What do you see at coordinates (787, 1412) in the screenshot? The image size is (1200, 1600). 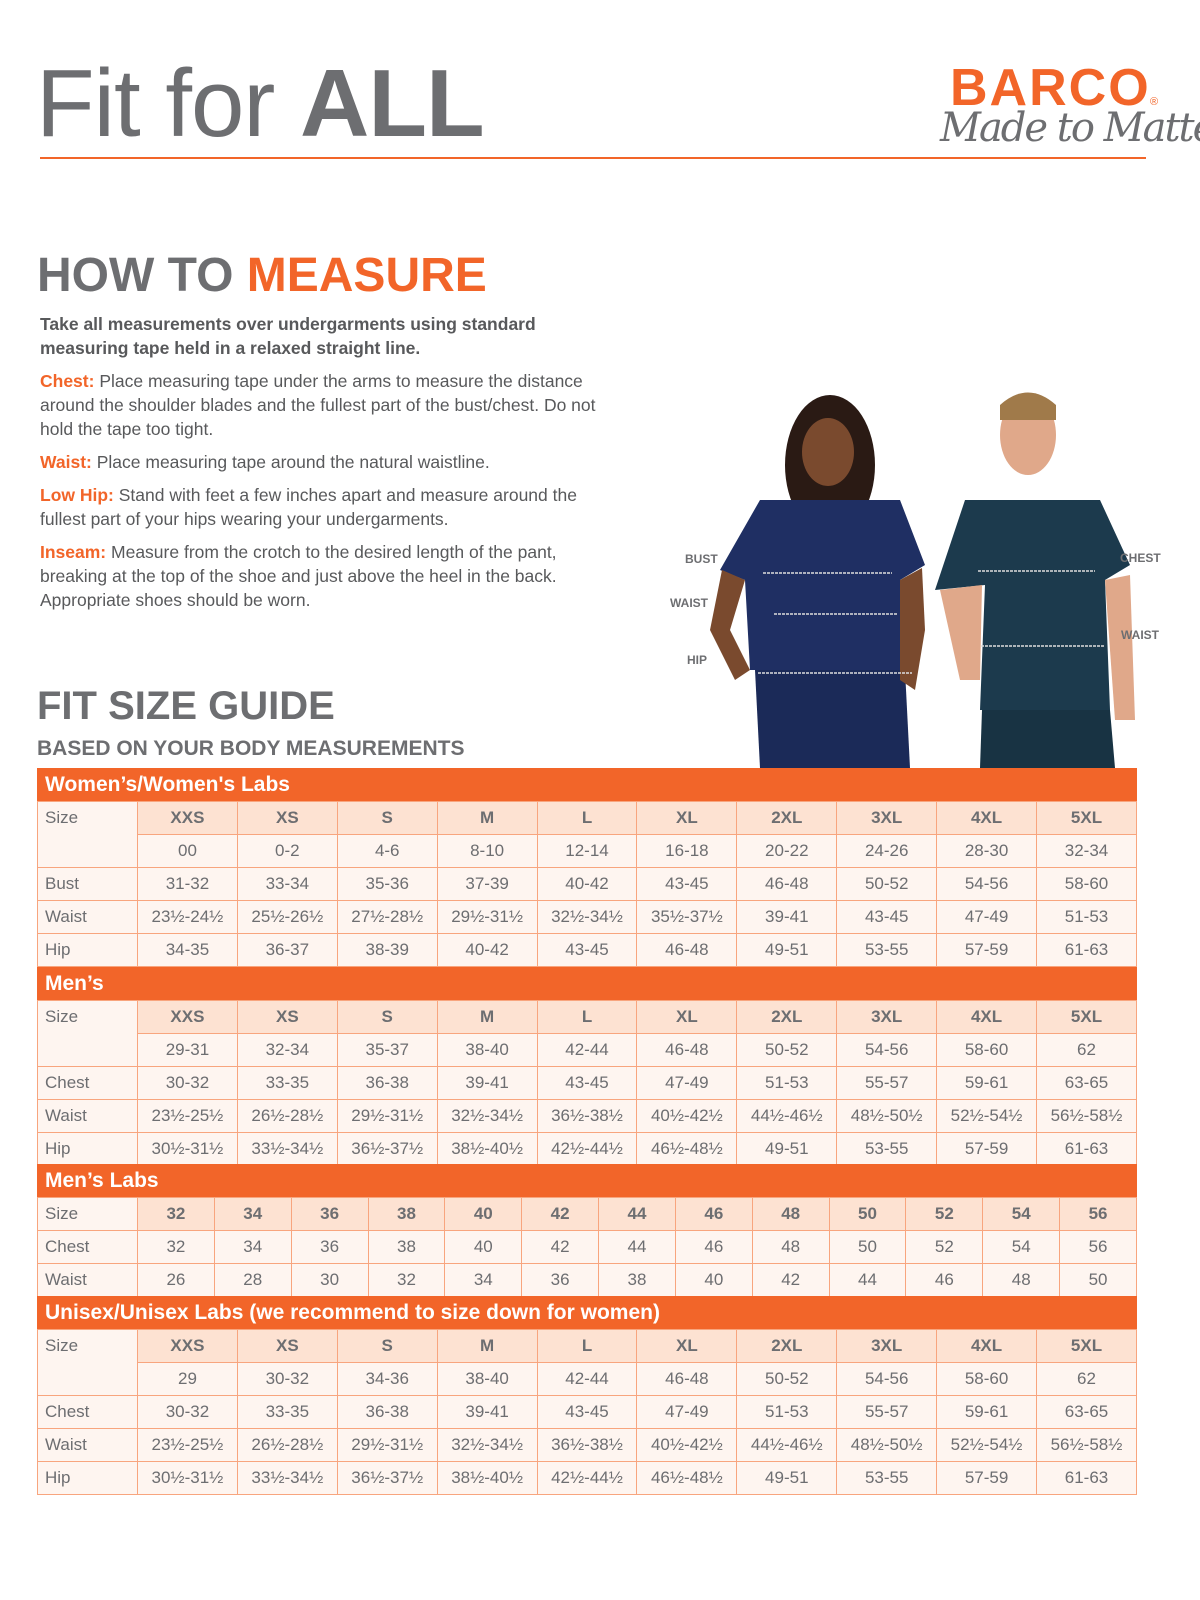 I see `measurement-cell: 51-53` at bounding box center [787, 1412].